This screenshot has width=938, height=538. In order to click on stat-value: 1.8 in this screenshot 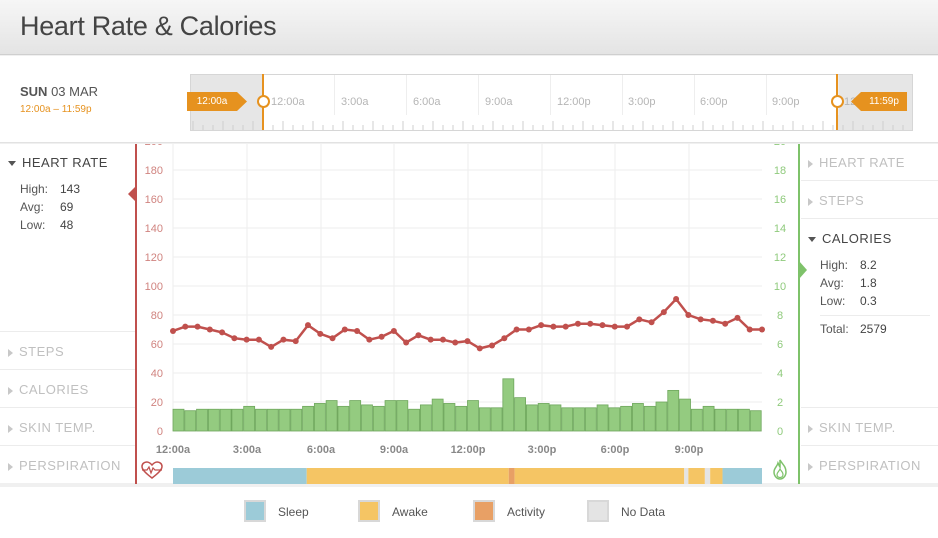, I will do `click(868, 283)`.